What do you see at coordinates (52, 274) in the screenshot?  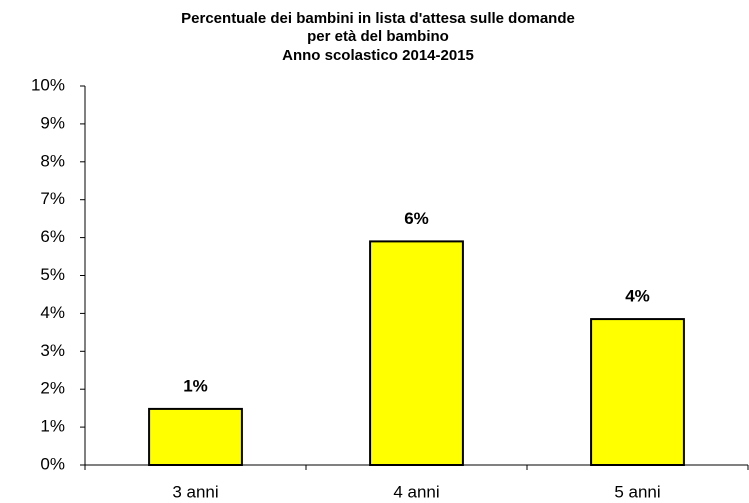 I see `y-tick-label: 5%` at bounding box center [52, 274].